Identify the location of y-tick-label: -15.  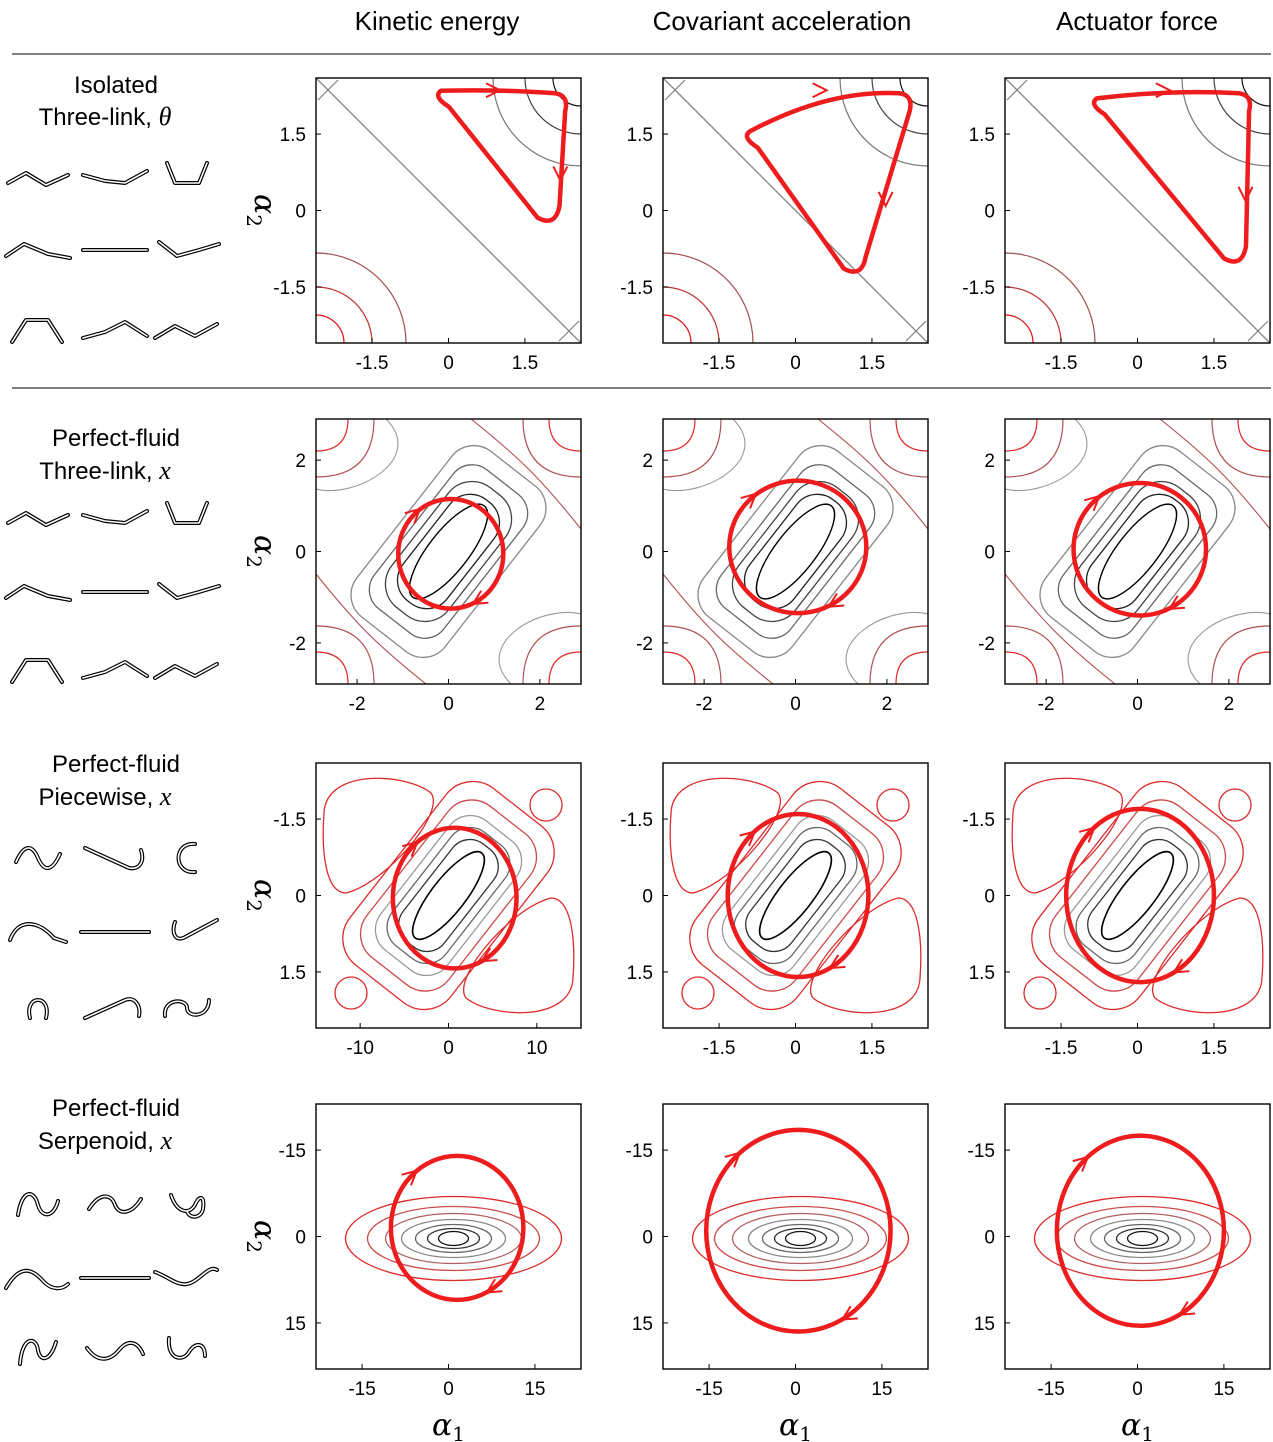
(639, 1151).